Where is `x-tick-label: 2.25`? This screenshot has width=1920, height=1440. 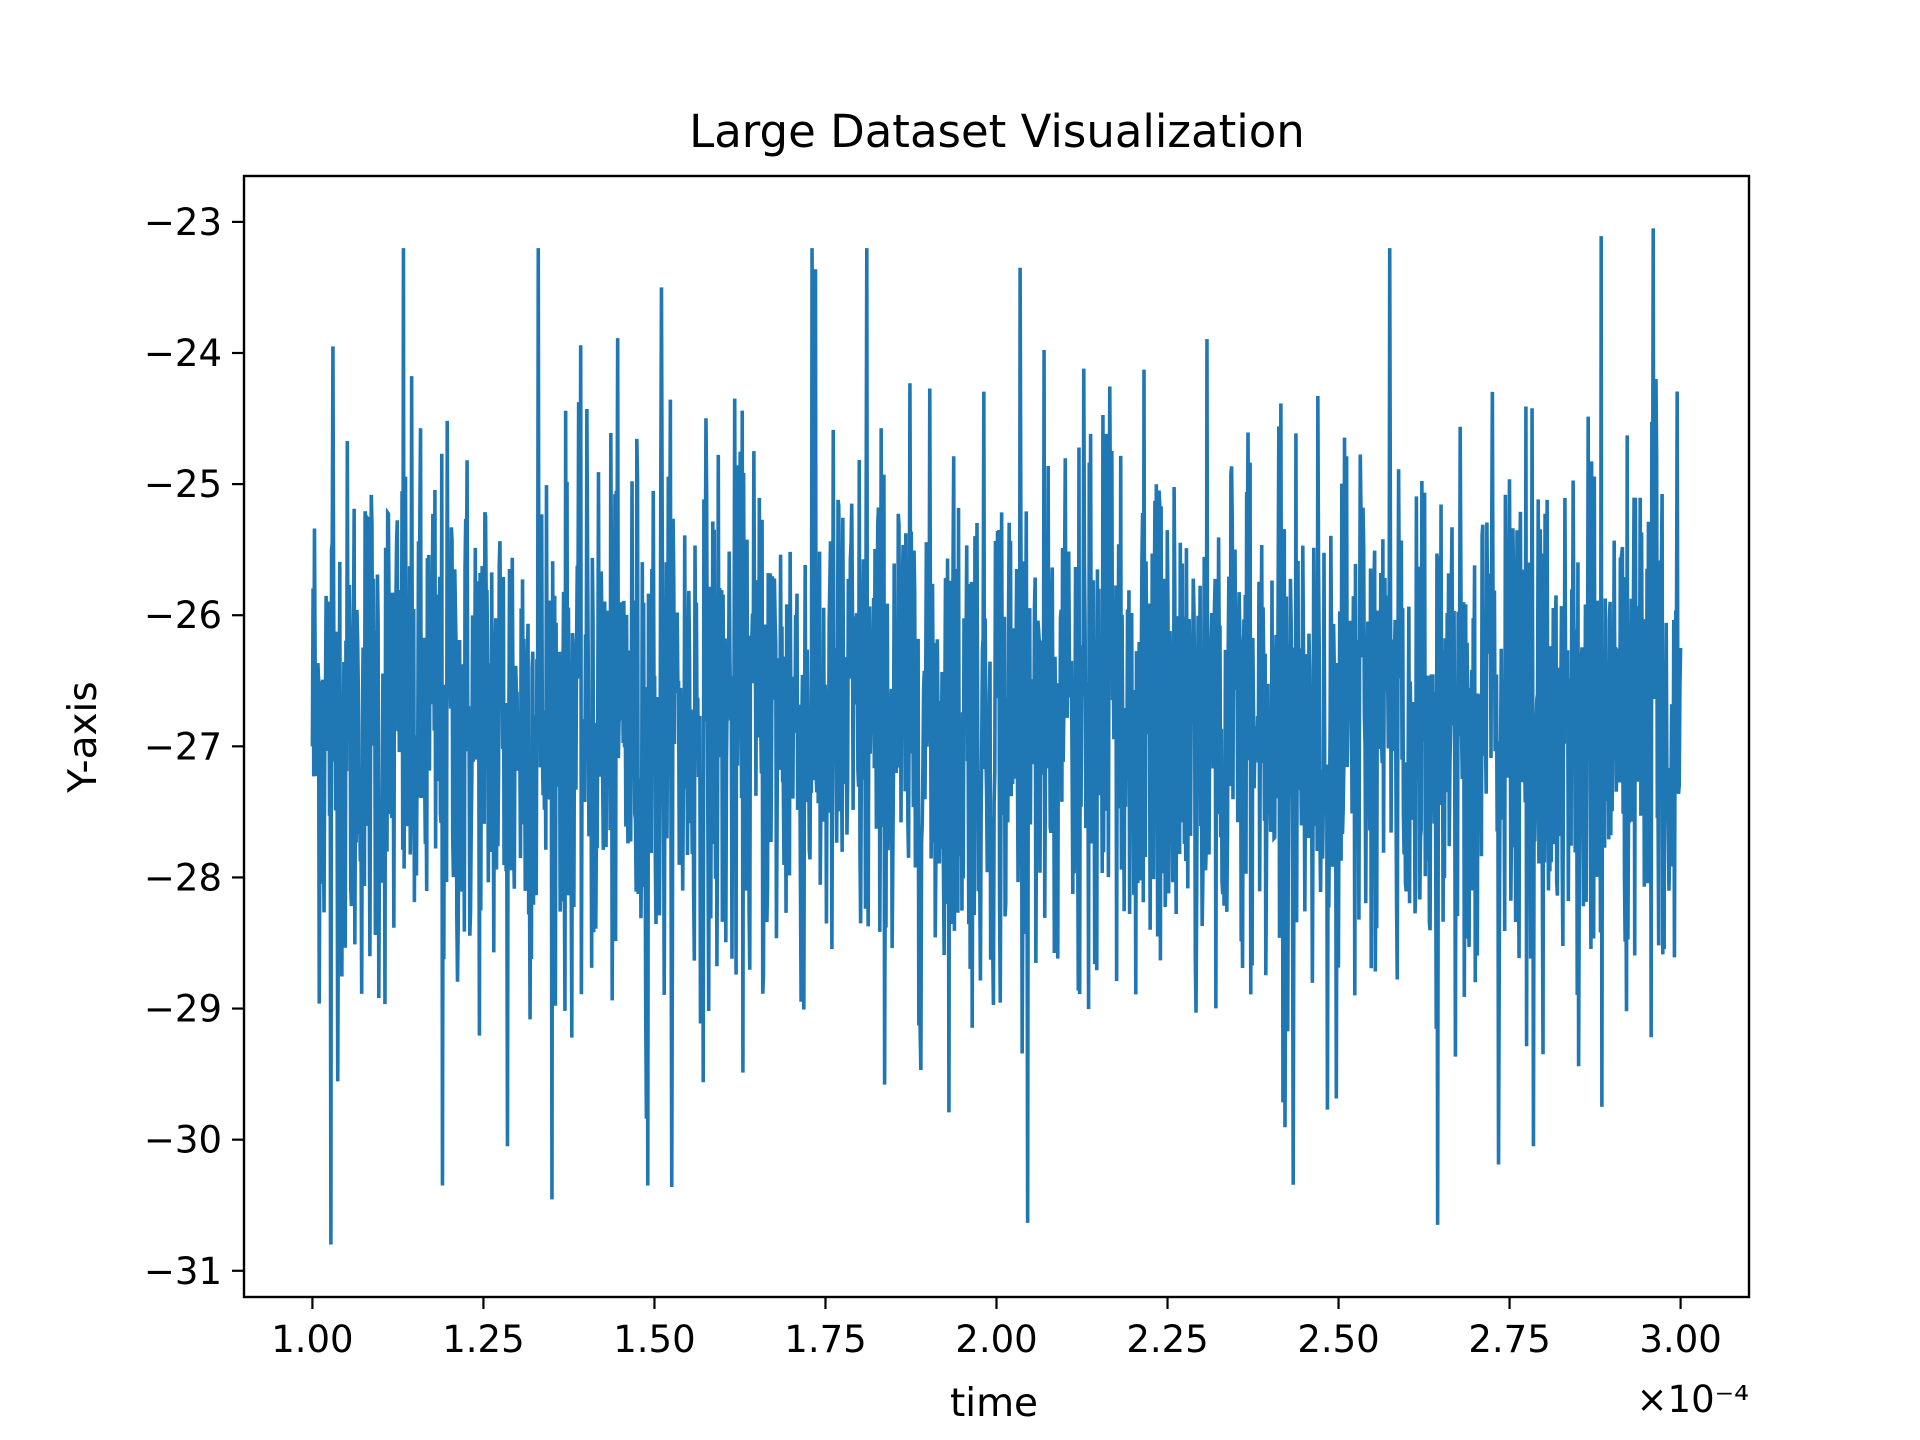 x-tick-label: 2.25 is located at coordinates (1167, 1339).